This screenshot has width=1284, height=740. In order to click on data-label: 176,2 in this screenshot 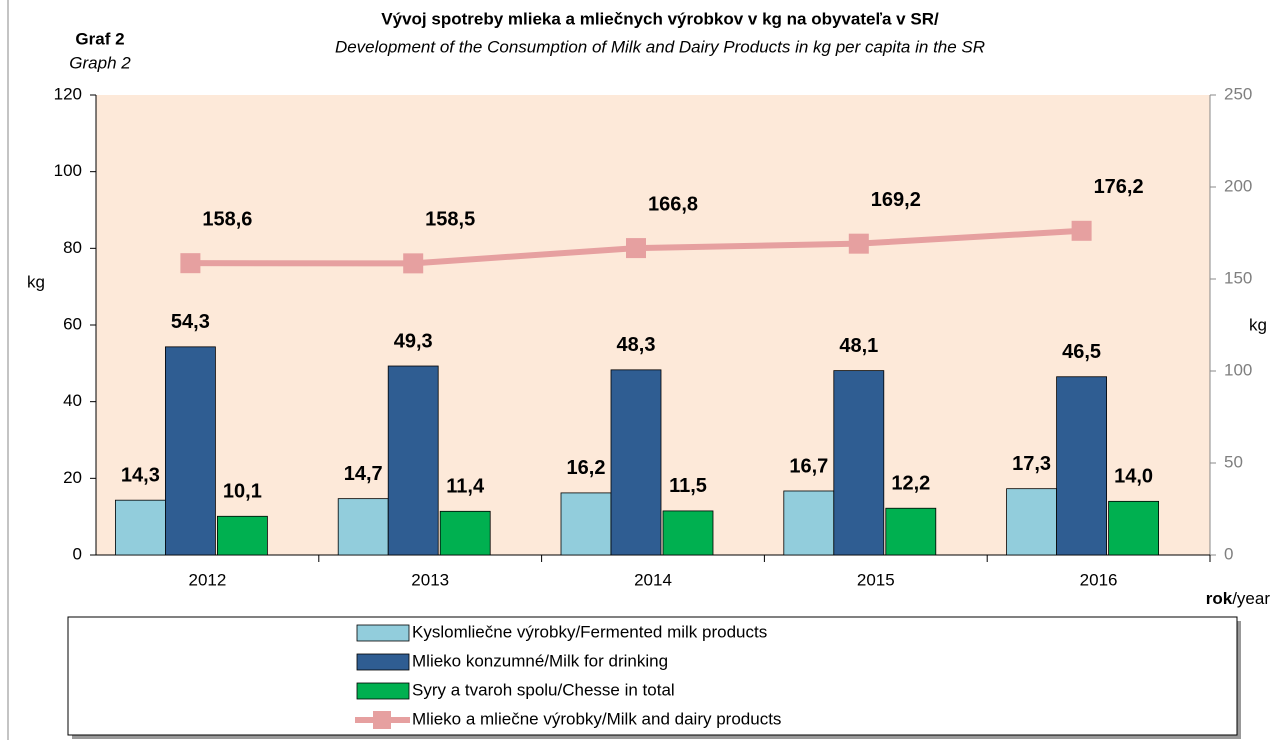, I will do `click(1119, 187)`.